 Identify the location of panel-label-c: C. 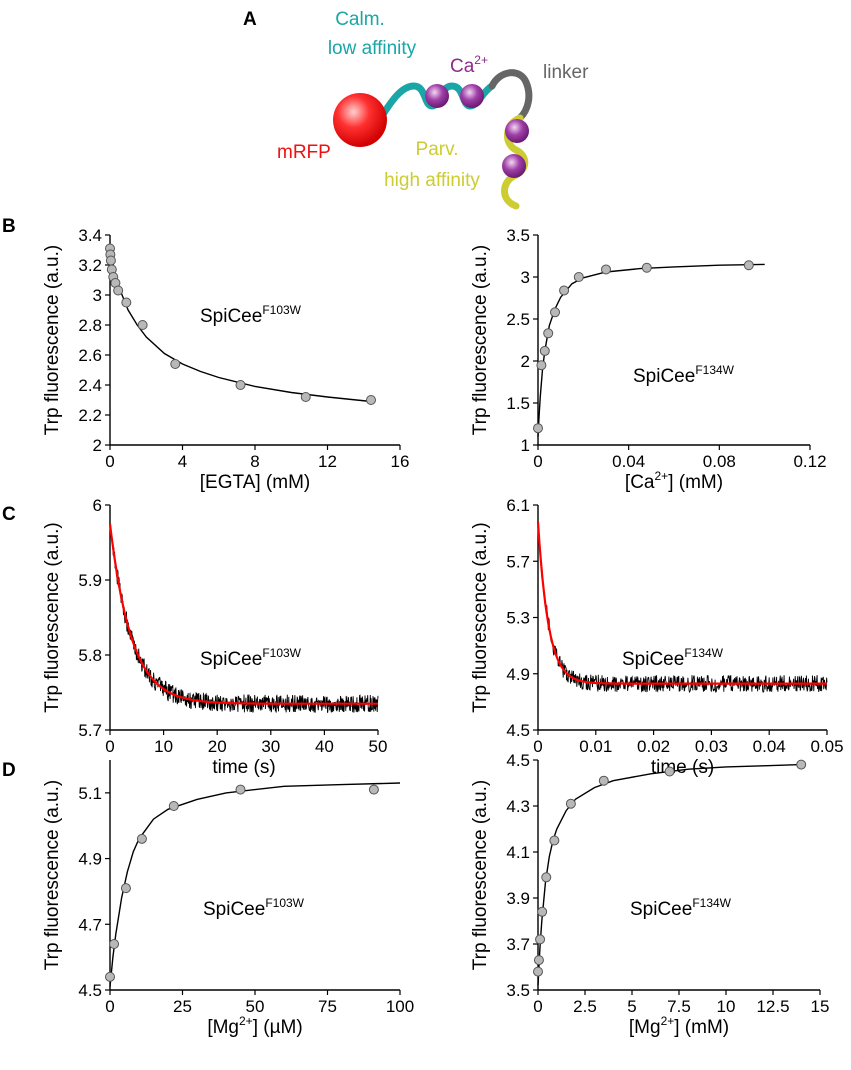
(9, 514).